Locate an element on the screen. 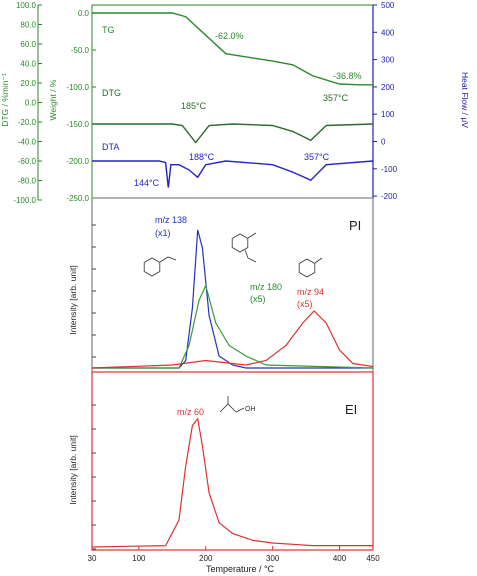  dtg-tick-label: -100.0 is located at coordinates (24, 200).